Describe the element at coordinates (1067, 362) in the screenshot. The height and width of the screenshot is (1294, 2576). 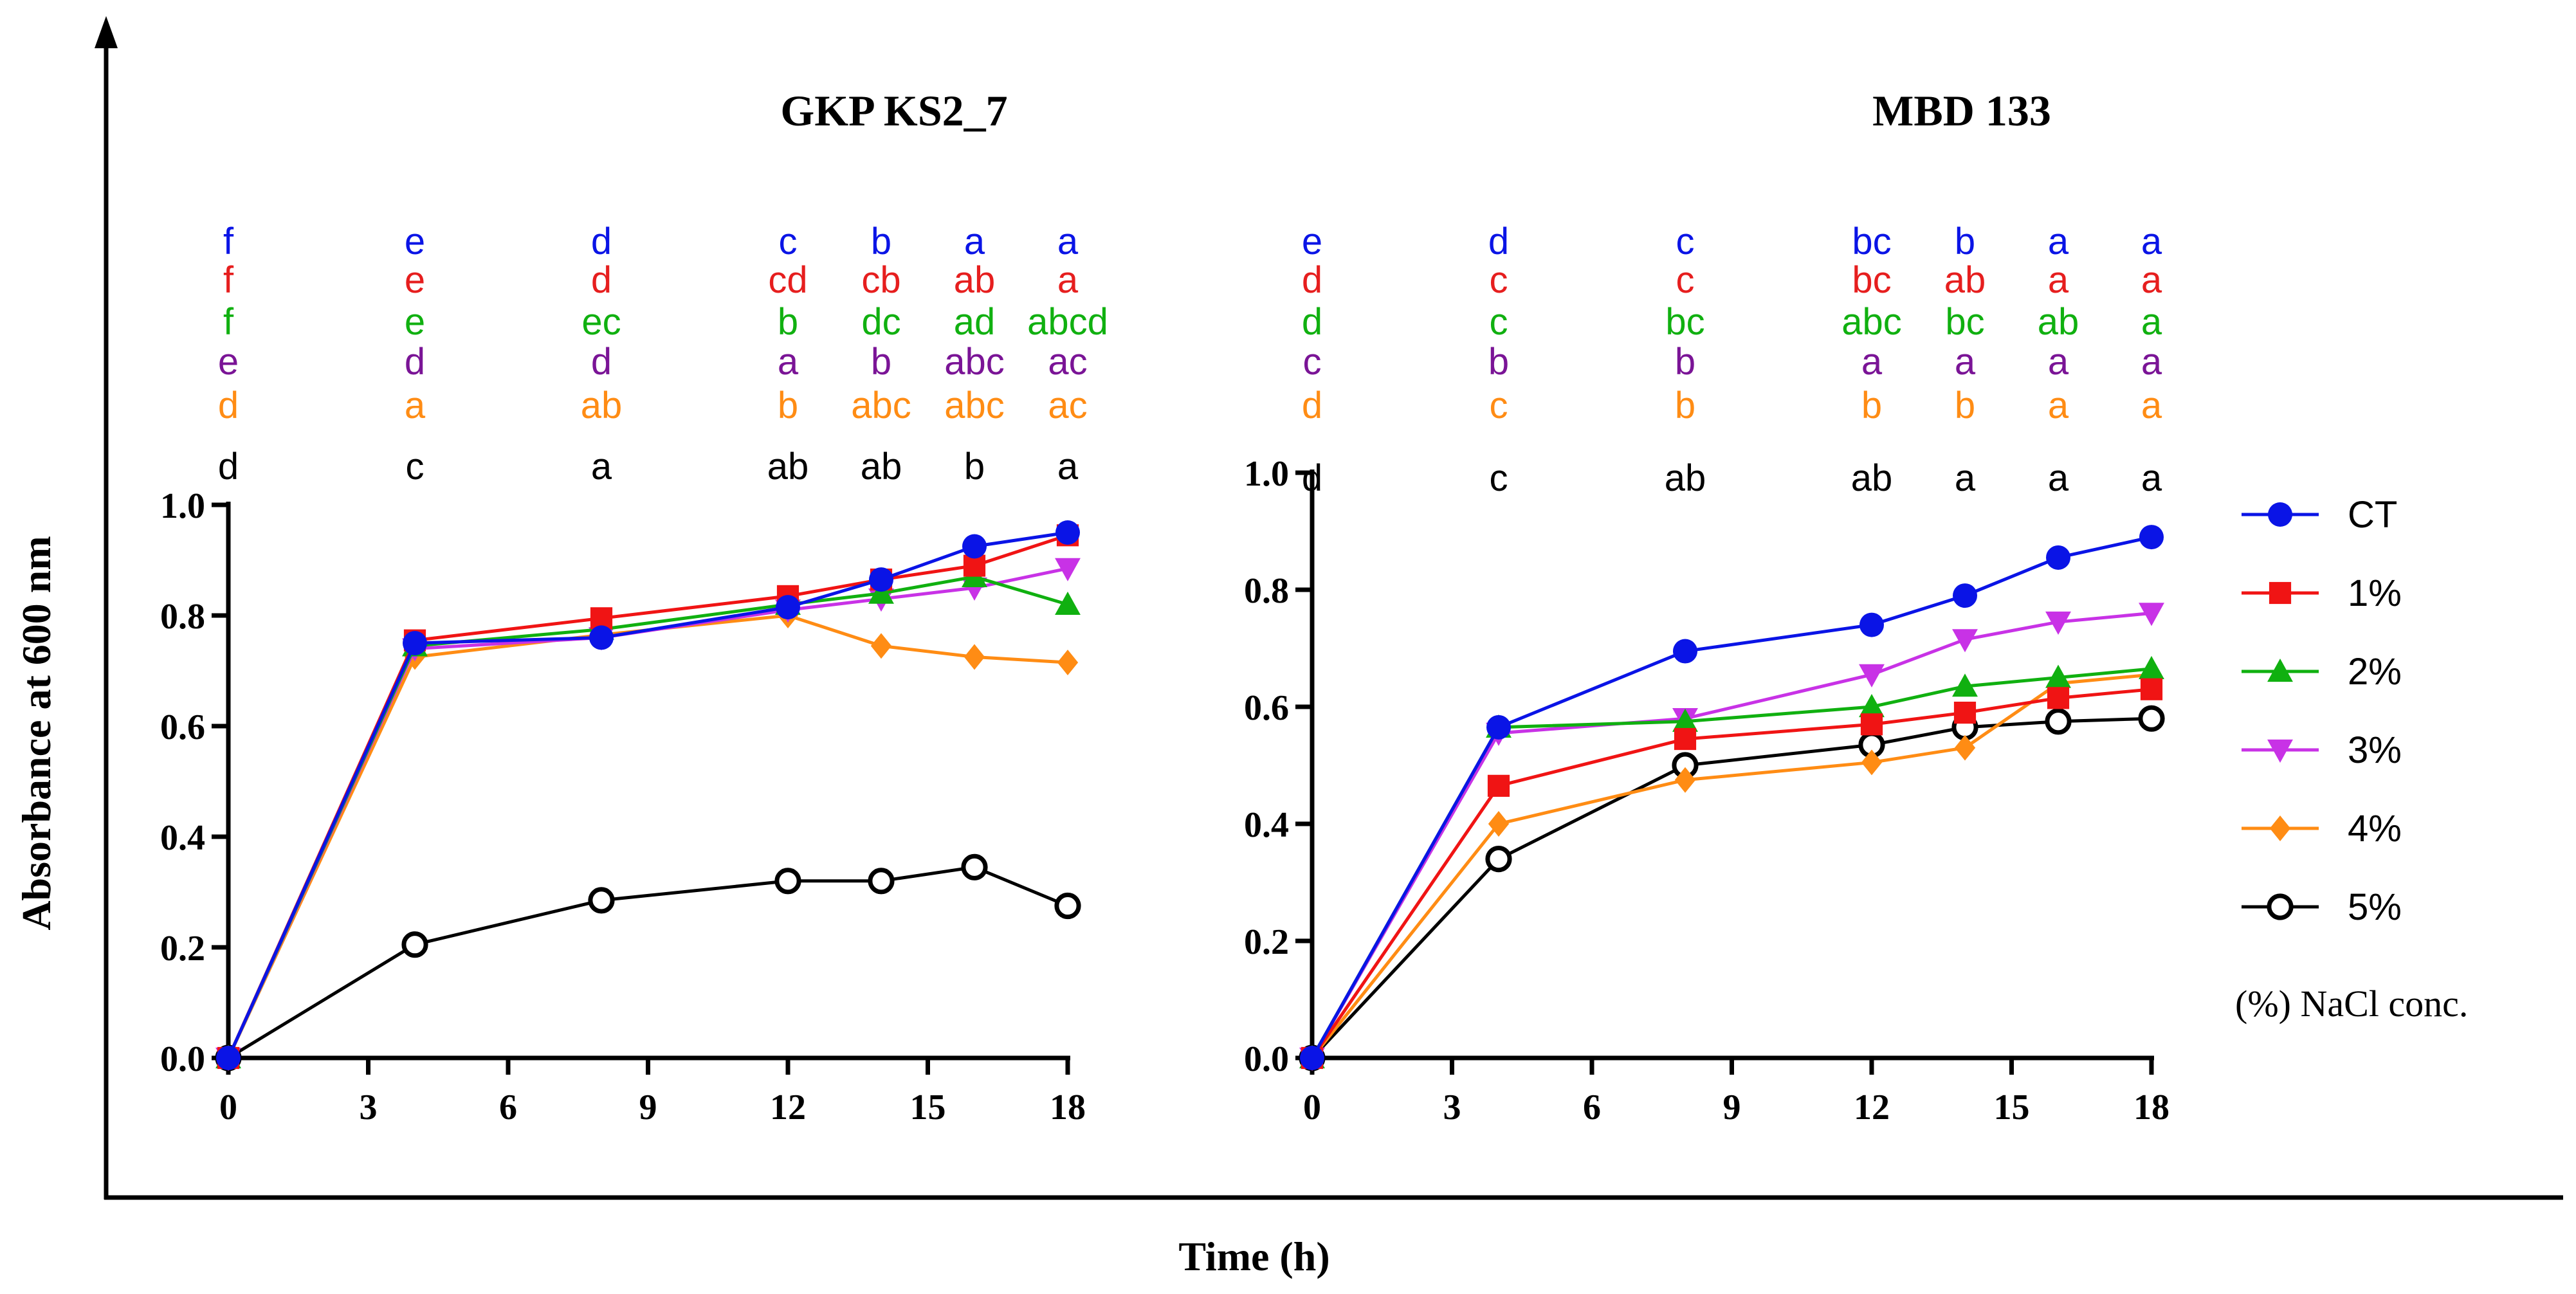
I see `significance-letter: ac` at that location.